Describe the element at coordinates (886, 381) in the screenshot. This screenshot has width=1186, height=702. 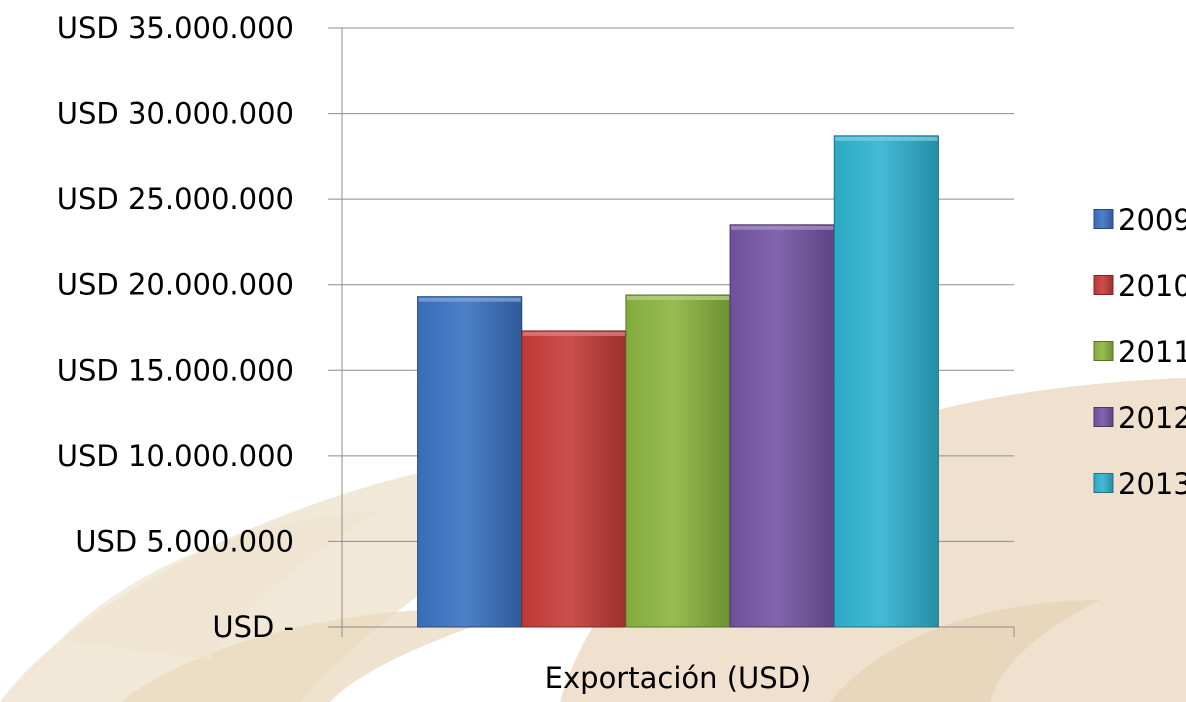
I see `bar-2013` at that location.